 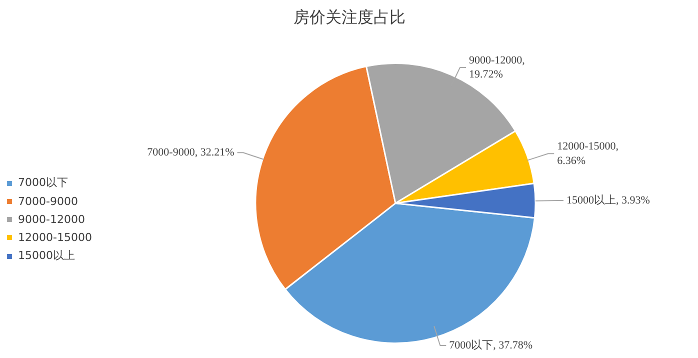 I want to click on data-label: 7000以下, 37.78%, so click(x=491, y=345).